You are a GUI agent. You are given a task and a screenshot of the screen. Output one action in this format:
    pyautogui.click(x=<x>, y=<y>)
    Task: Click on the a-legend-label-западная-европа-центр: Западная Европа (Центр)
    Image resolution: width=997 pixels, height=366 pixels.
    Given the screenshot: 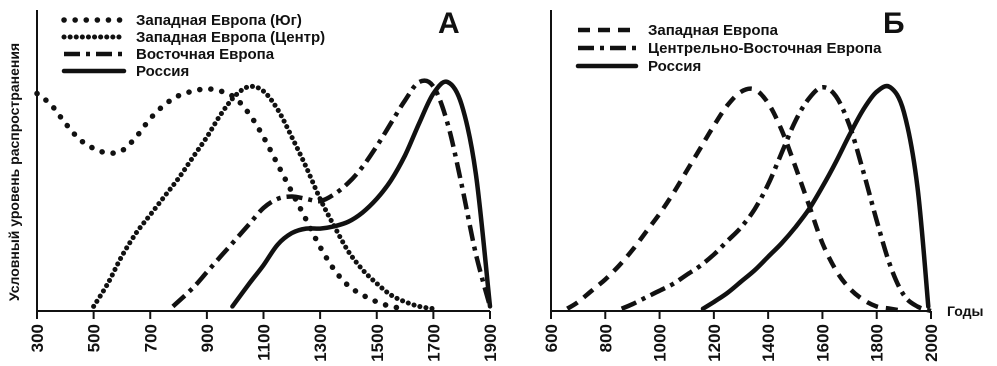 What is the action you would take?
    pyautogui.click(x=230, y=37)
    